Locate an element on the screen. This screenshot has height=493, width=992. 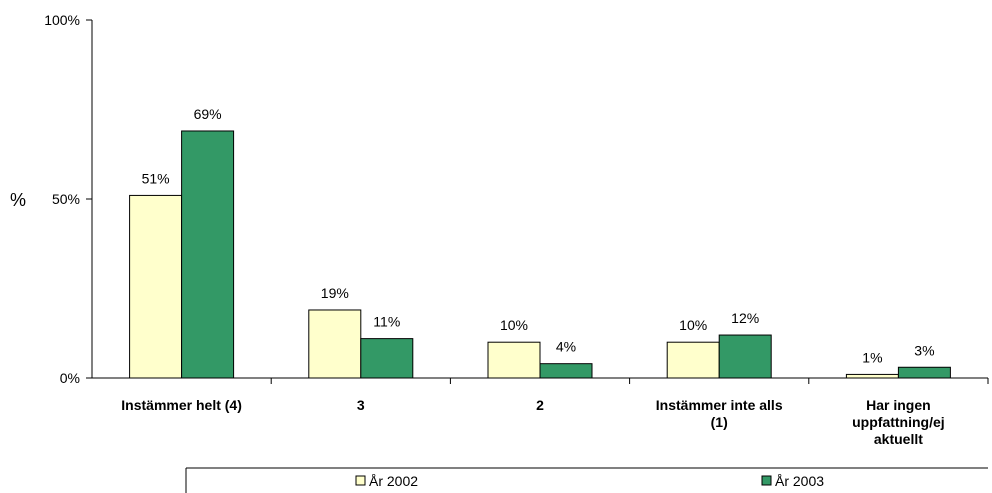
data-label: 12% is located at coordinates (745, 318).